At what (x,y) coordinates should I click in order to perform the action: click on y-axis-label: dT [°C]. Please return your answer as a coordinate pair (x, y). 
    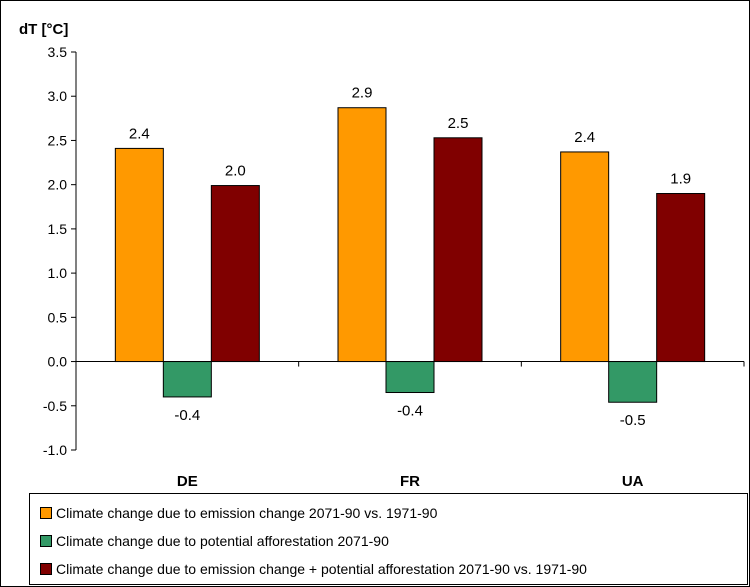
    Looking at the image, I should click on (43, 29).